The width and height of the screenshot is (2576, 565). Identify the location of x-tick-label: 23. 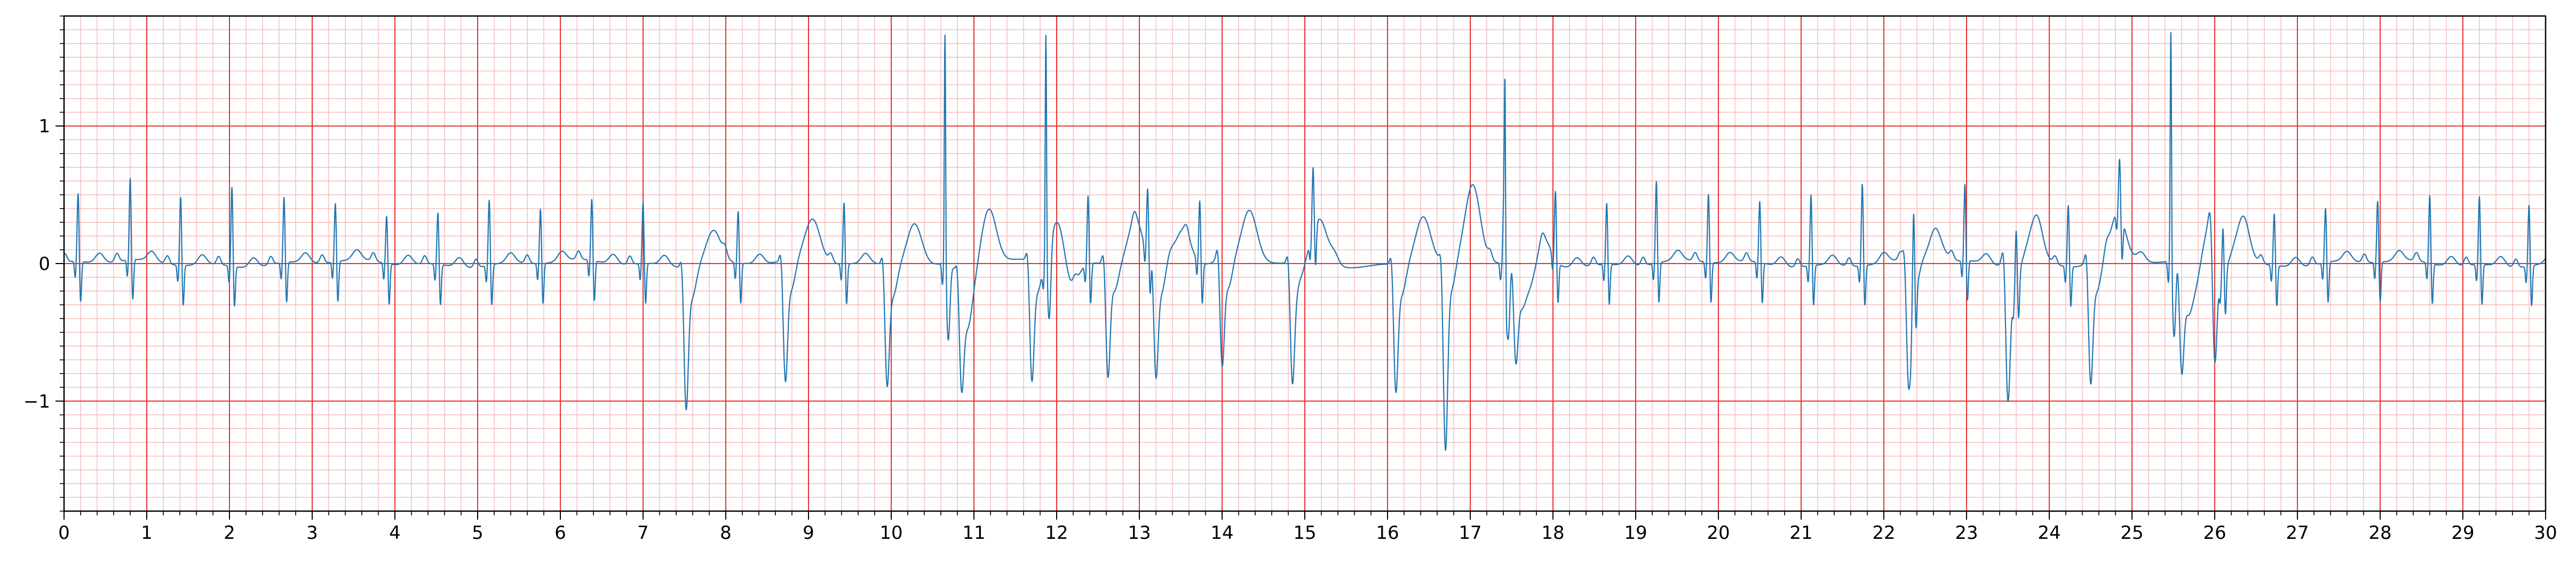
(1966, 533).